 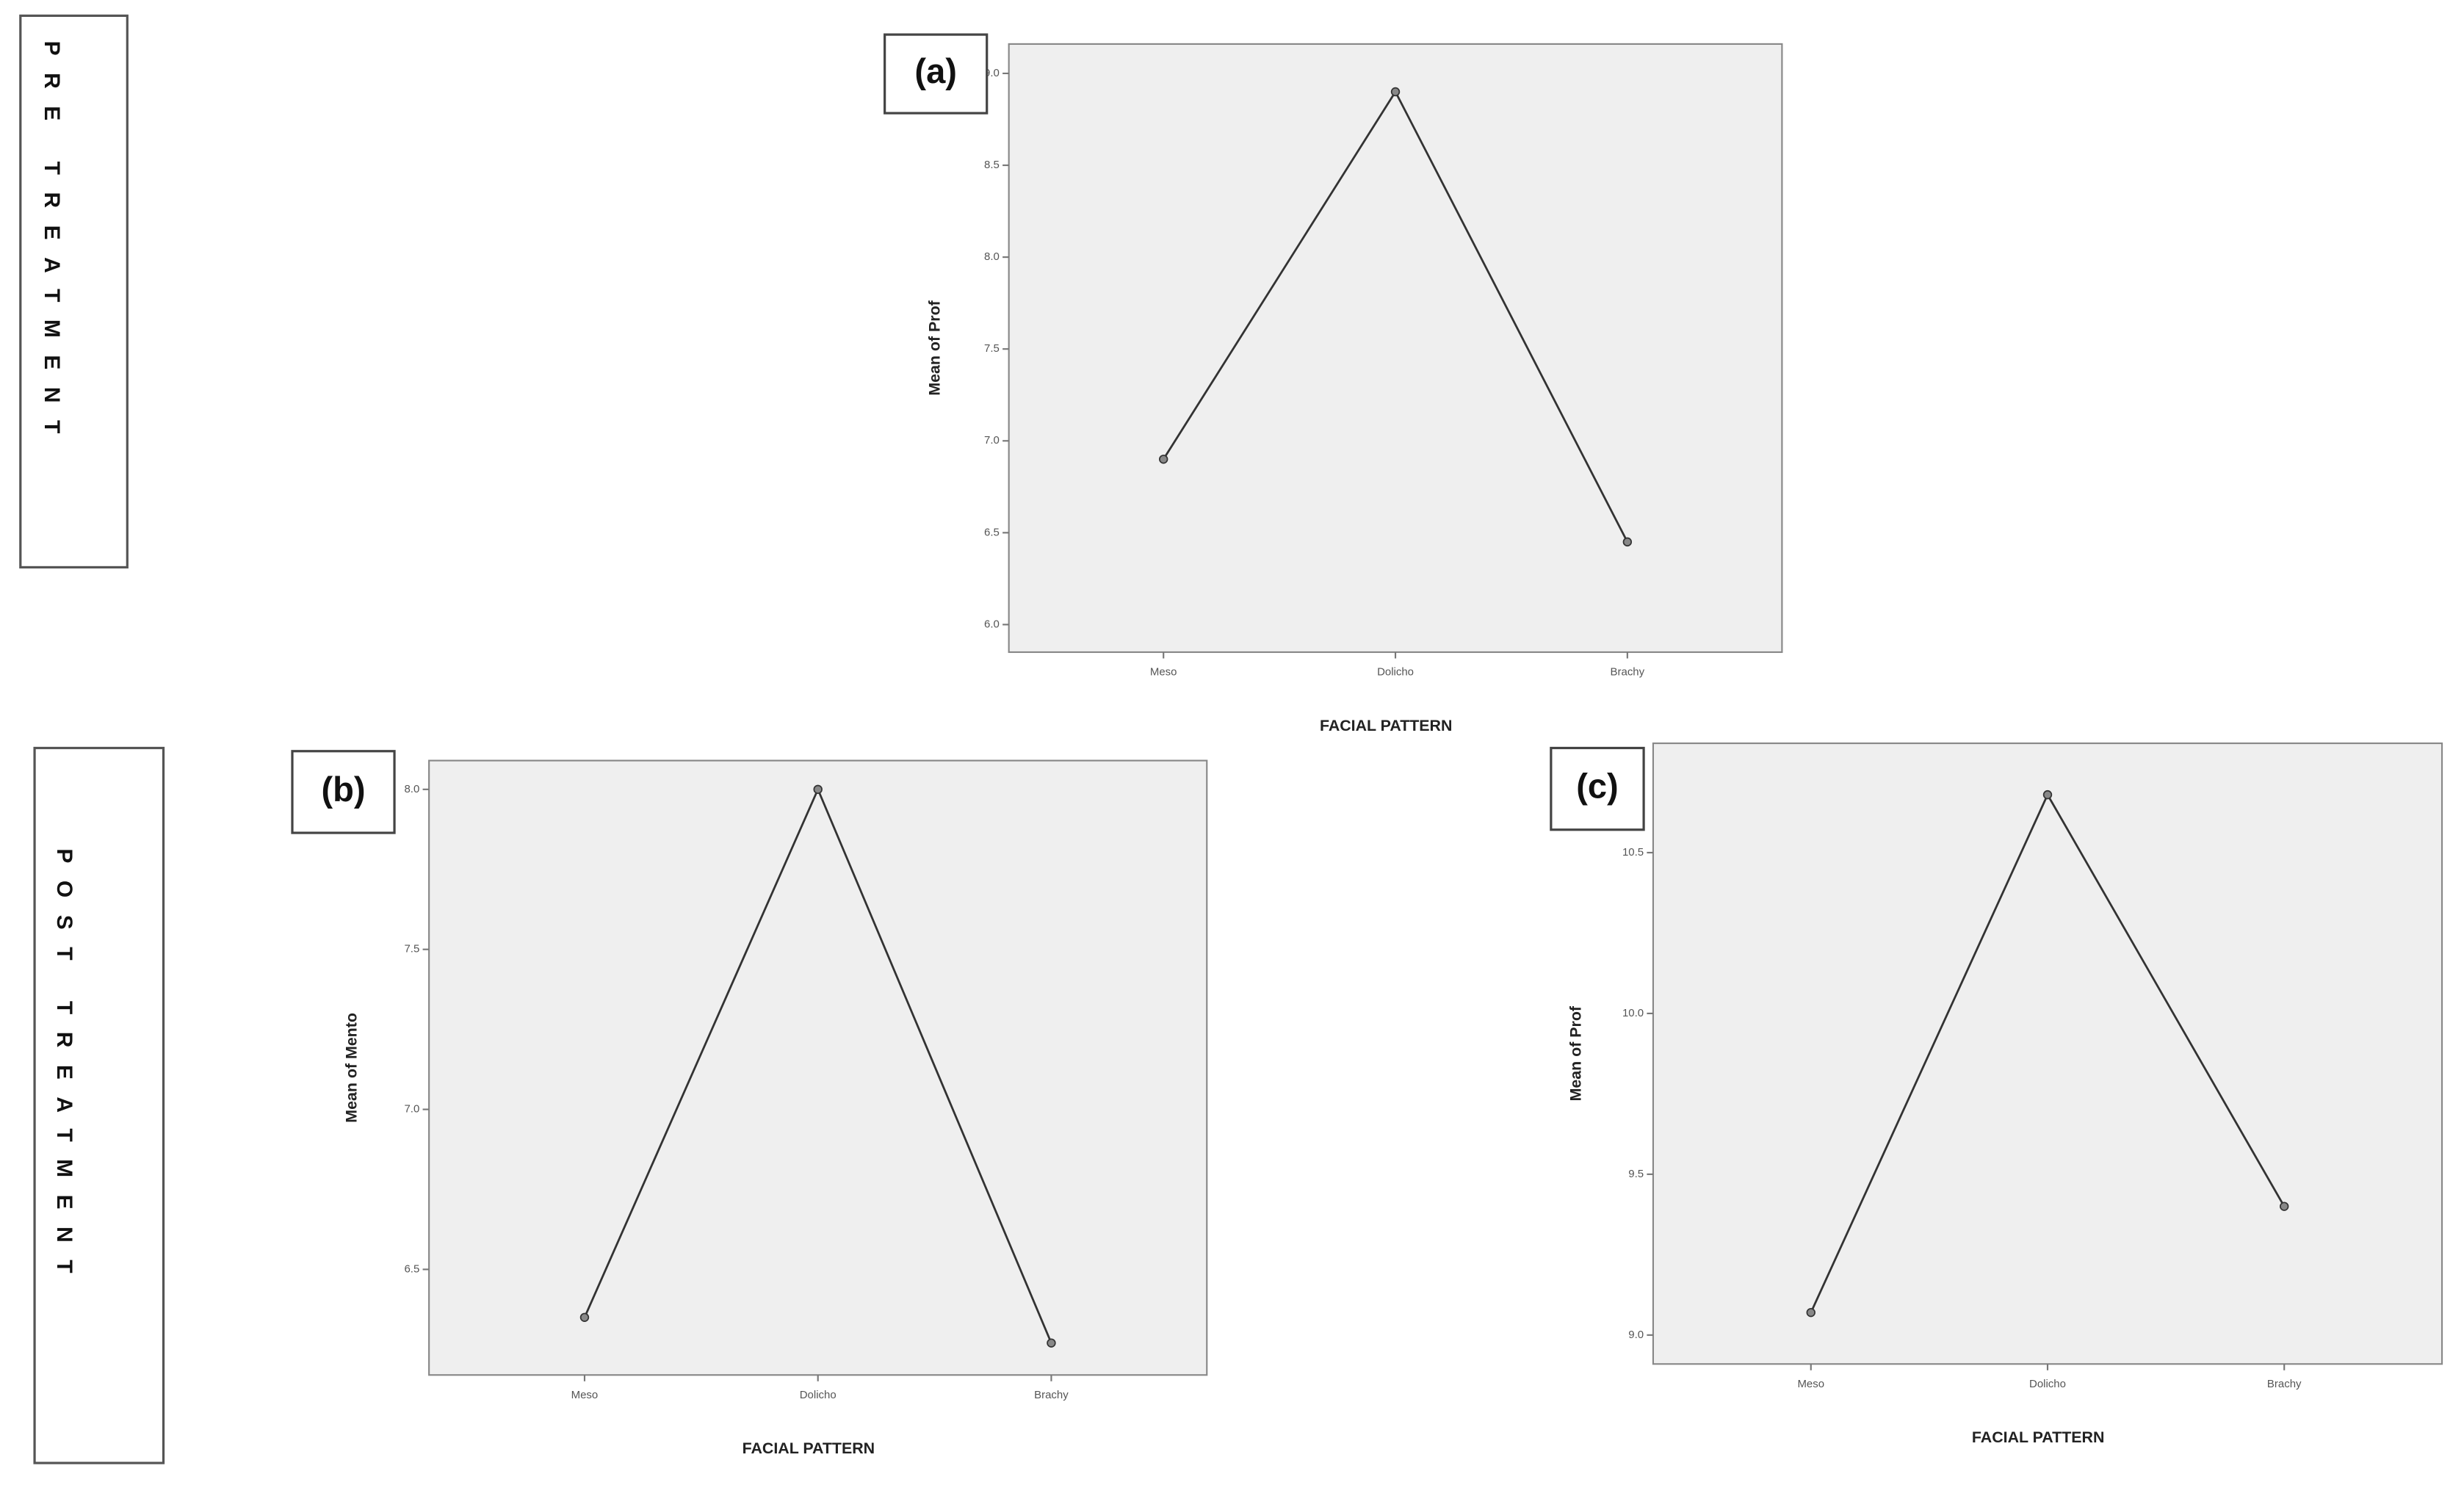 What do you see at coordinates (935, 70) in the screenshot?
I see `panel-label: (a)` at bounding box center [935, 70].